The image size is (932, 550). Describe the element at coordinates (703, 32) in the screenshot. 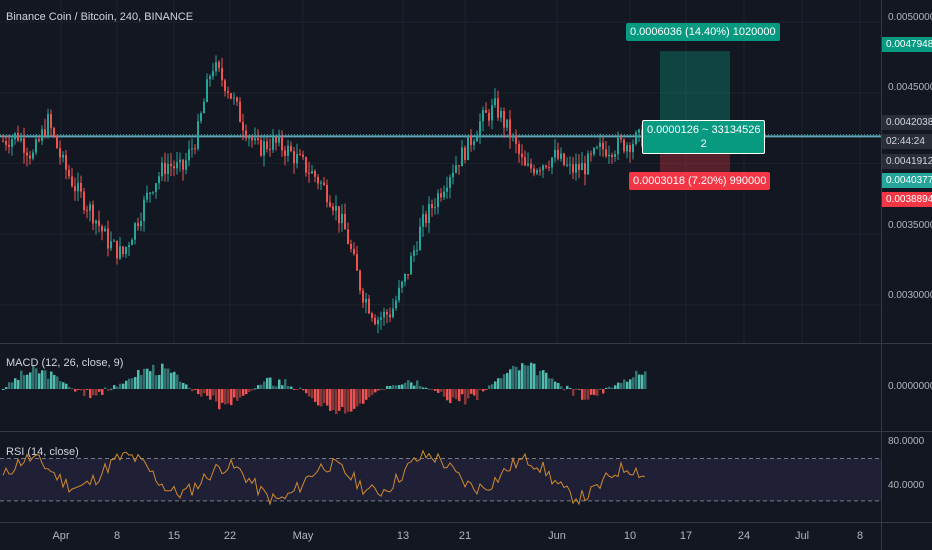

I see `target-label: 0.0006036 (14.40%) 1020000` at that location.